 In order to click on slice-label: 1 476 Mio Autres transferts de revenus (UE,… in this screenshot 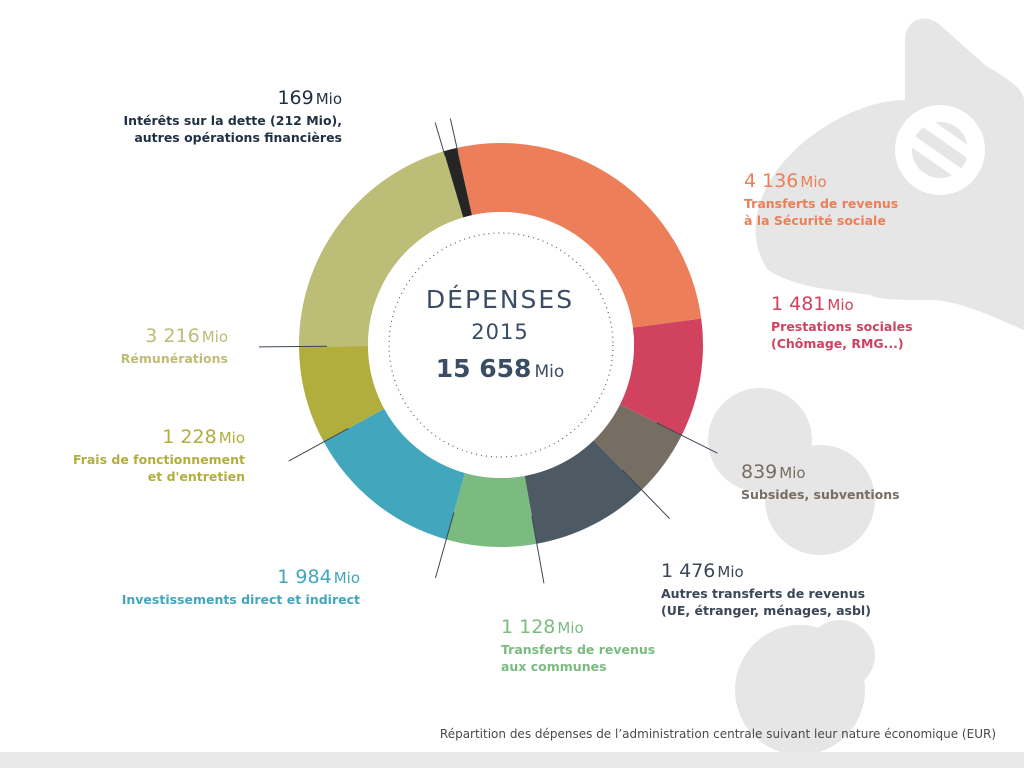, I will do `click(766, 589)`.